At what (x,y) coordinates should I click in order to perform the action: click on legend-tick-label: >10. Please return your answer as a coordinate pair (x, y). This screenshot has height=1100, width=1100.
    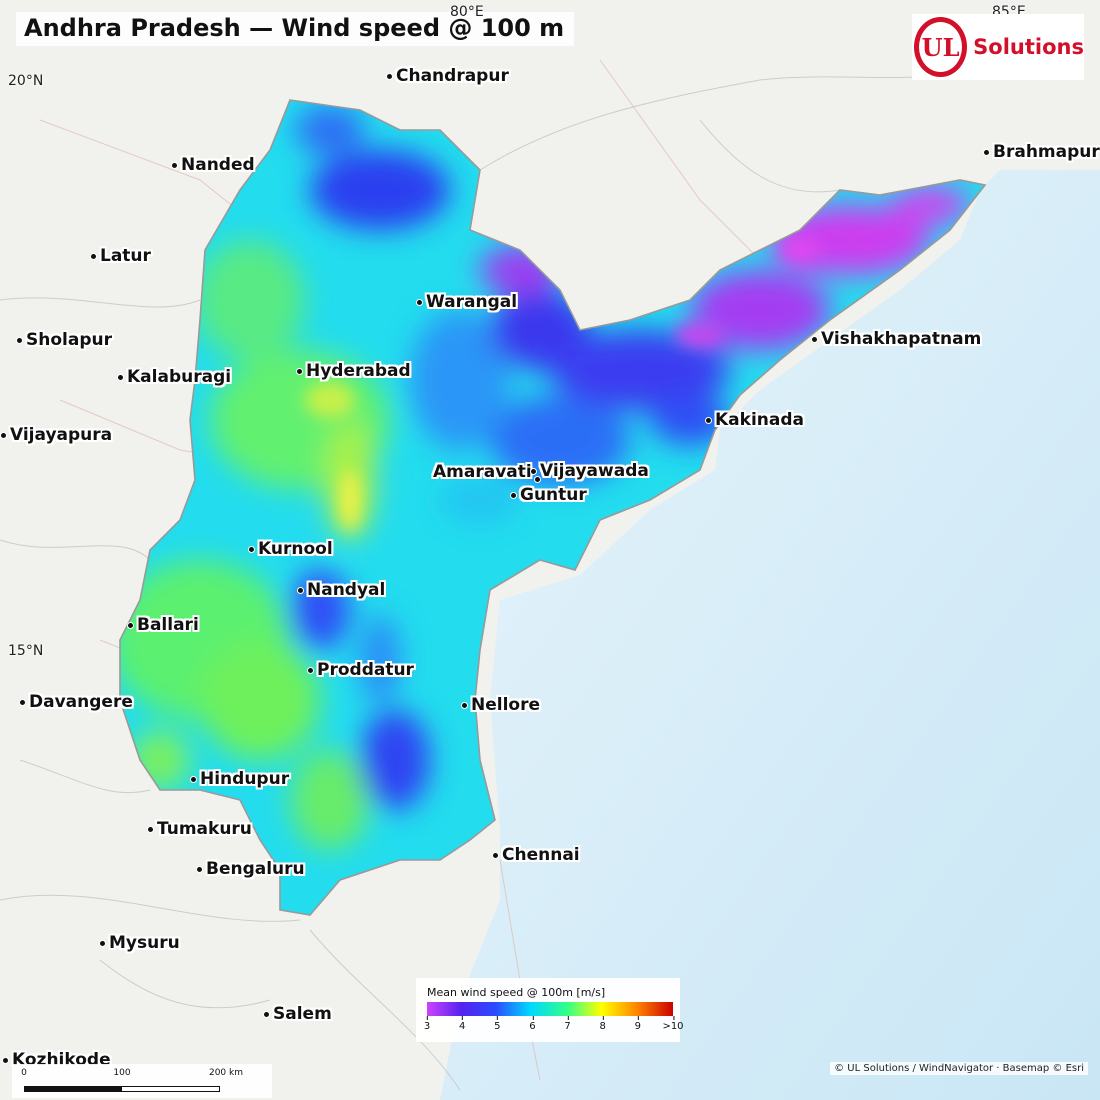
    Looking at the image, I should click on (673, 1026).